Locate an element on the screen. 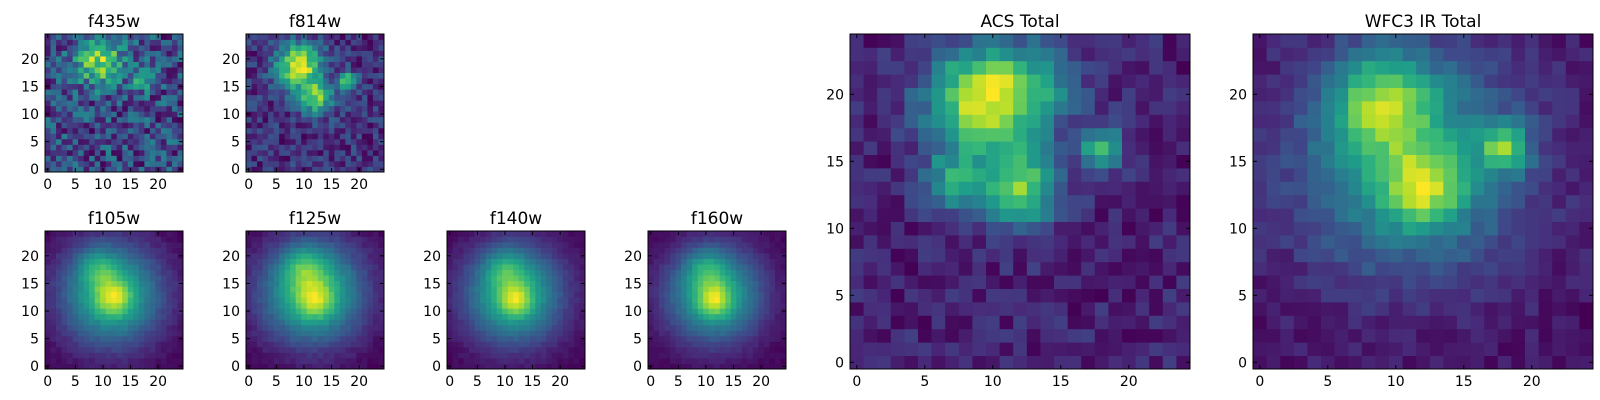 The height and width of the screenshot is (400, 1600). axes-frame is located at coordinates (114, 103).